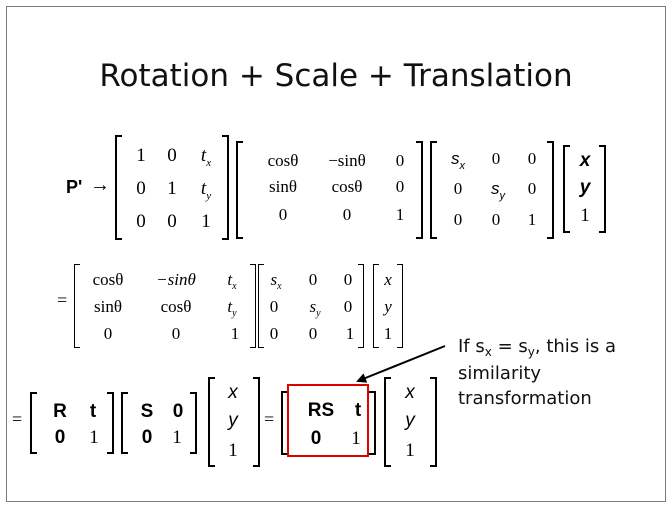 This screenshot has height=510, width=672. I want to click on callout-line-1: If sx = sy, this is a, so click(537, 347).